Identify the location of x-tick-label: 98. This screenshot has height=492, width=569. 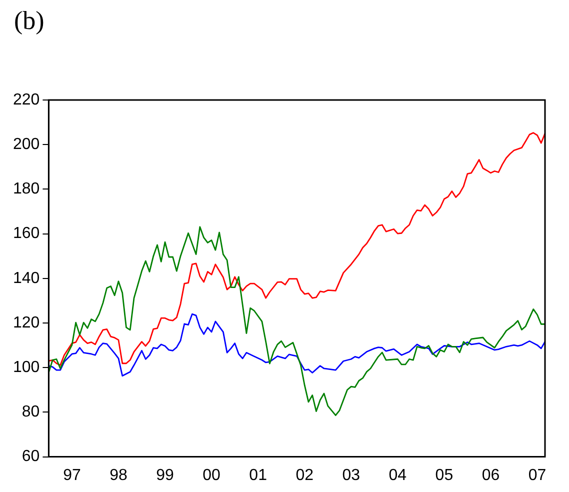
(119, 475).